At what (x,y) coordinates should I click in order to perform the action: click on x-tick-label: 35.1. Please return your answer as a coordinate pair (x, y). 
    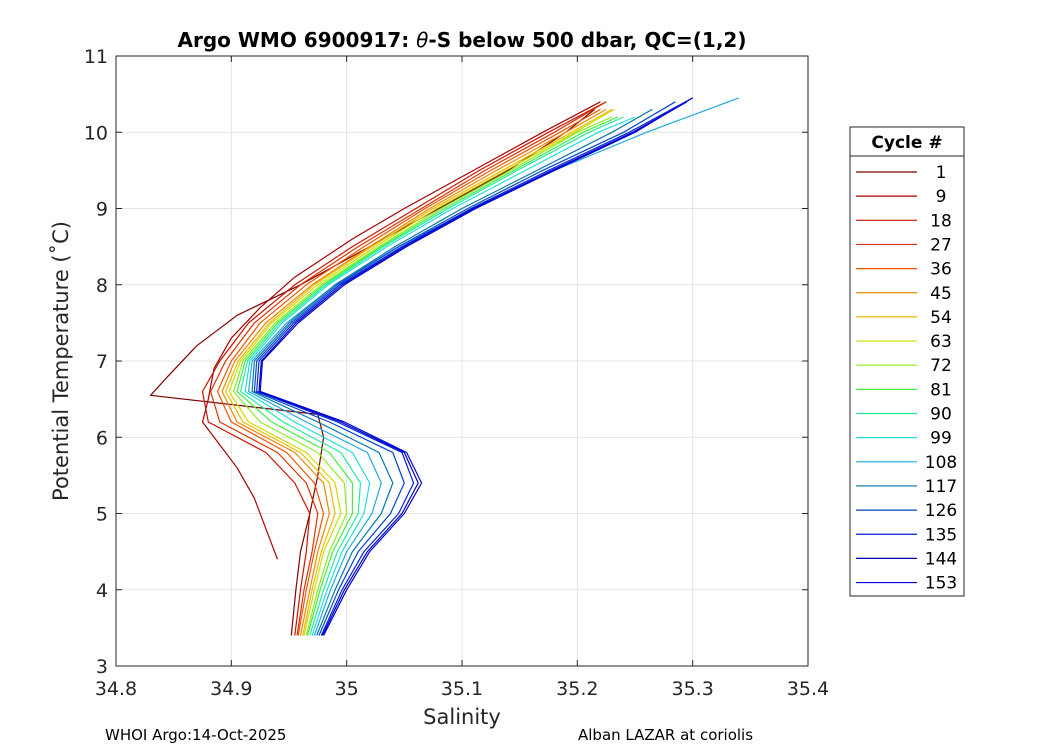
    Looking at the image, I should click on (462, 689).